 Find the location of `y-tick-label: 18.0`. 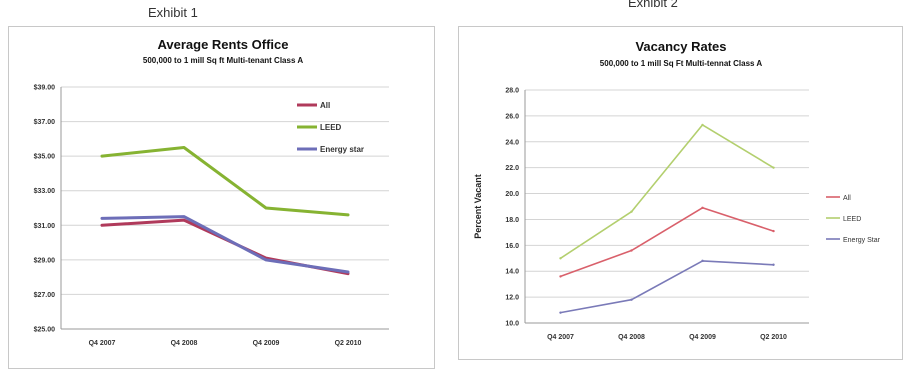

y-tick-label: 18.0 is located at coordinates (512, 220).